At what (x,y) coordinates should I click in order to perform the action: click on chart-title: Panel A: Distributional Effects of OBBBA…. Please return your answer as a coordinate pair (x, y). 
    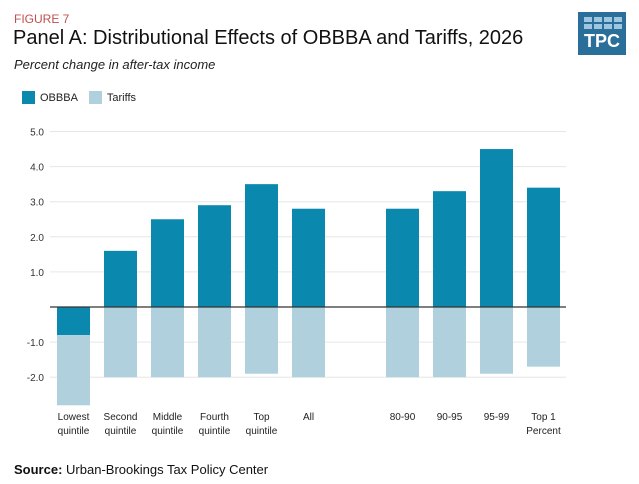
    Looking at the image, I should click on (268, 38).